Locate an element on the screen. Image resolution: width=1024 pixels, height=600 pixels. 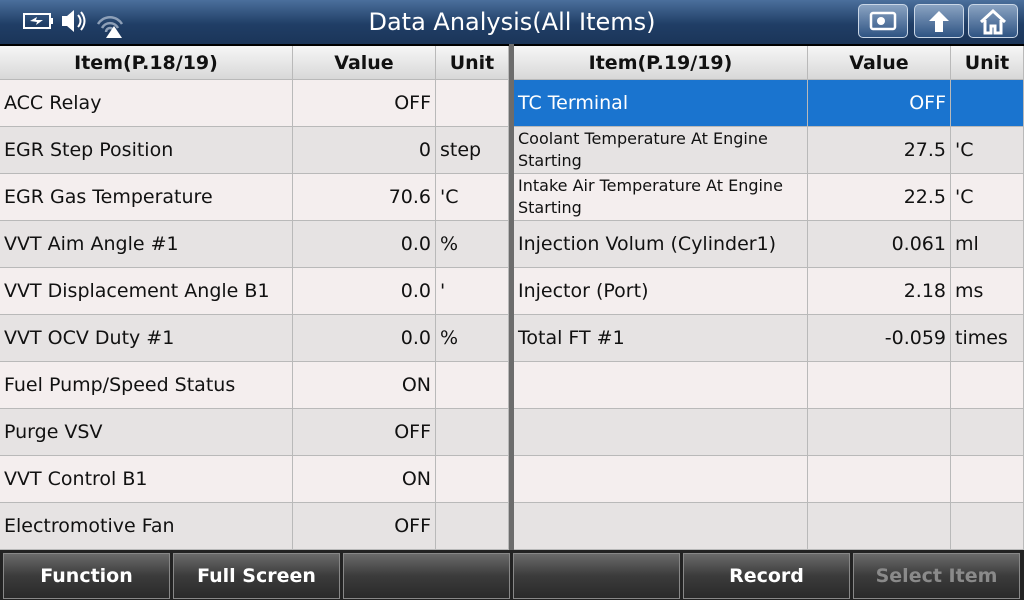
item-cell: TC Terminal is located at coordinates (661, 103).